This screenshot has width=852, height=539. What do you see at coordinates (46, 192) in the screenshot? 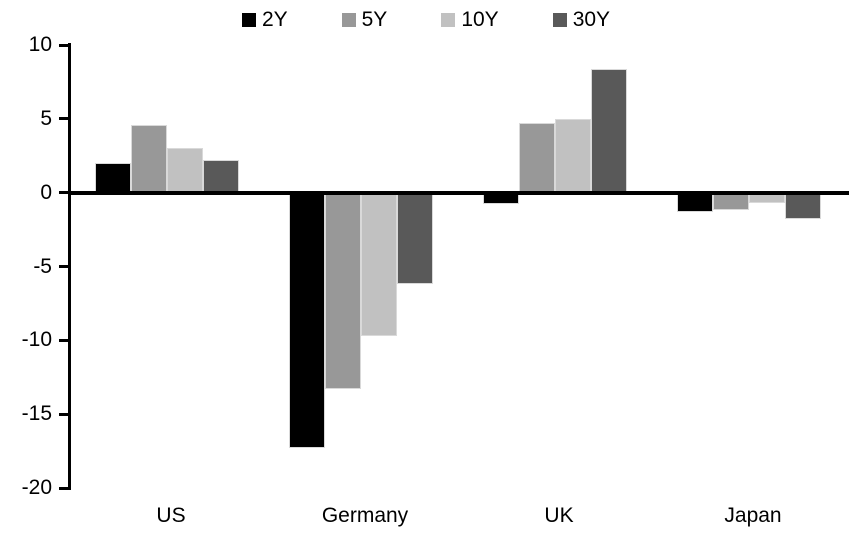
I see `y-axis-tick-label: 0` at bounding box center [46, 192].